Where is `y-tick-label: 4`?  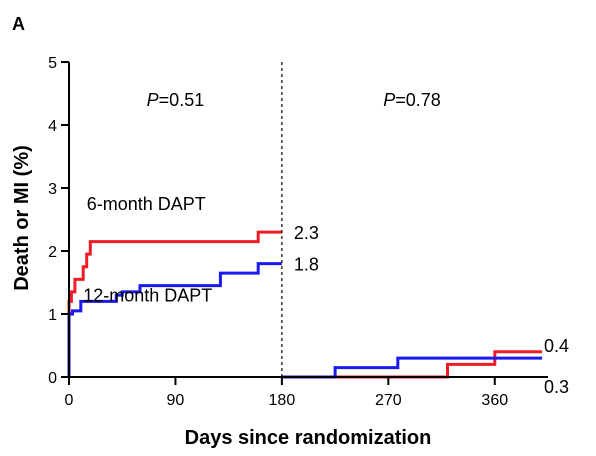 y-tick-label: 4 is located at coordinates (52, 126).